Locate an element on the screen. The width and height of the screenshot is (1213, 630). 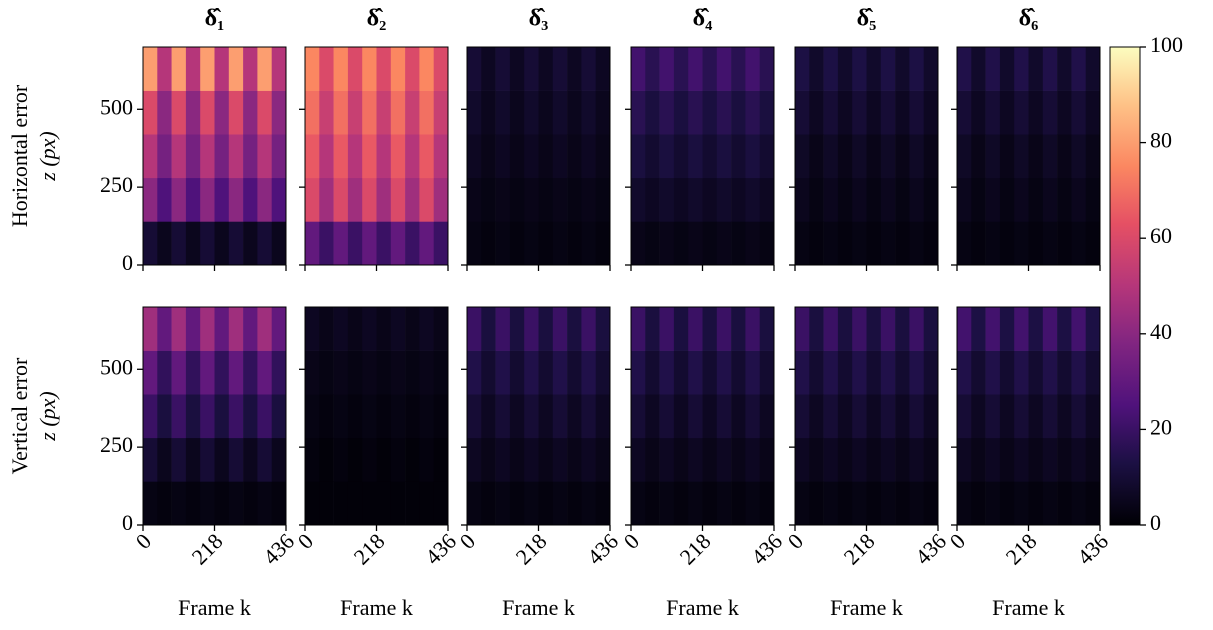
colorbar-tick-label: 0 is located at coordinates (1155, 522).